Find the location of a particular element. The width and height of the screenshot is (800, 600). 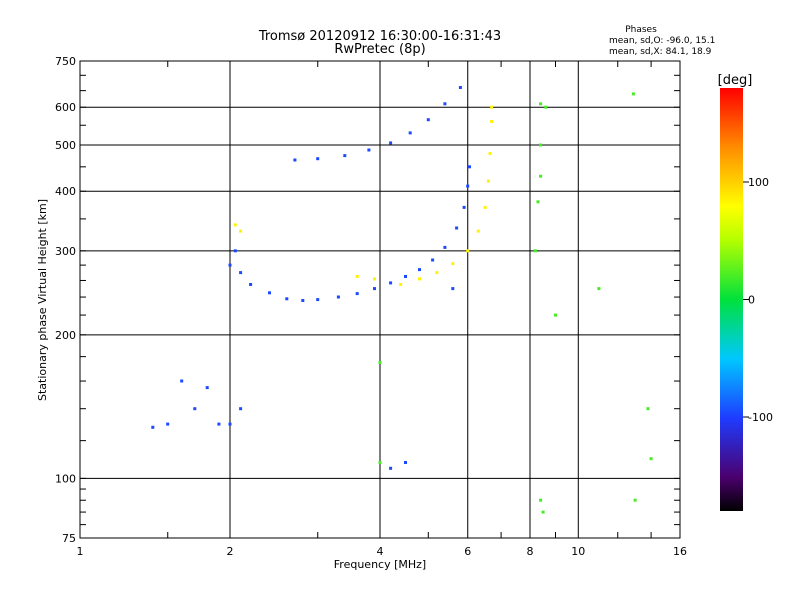

y-tick-label: 500 is located at coordinates (65, 145).